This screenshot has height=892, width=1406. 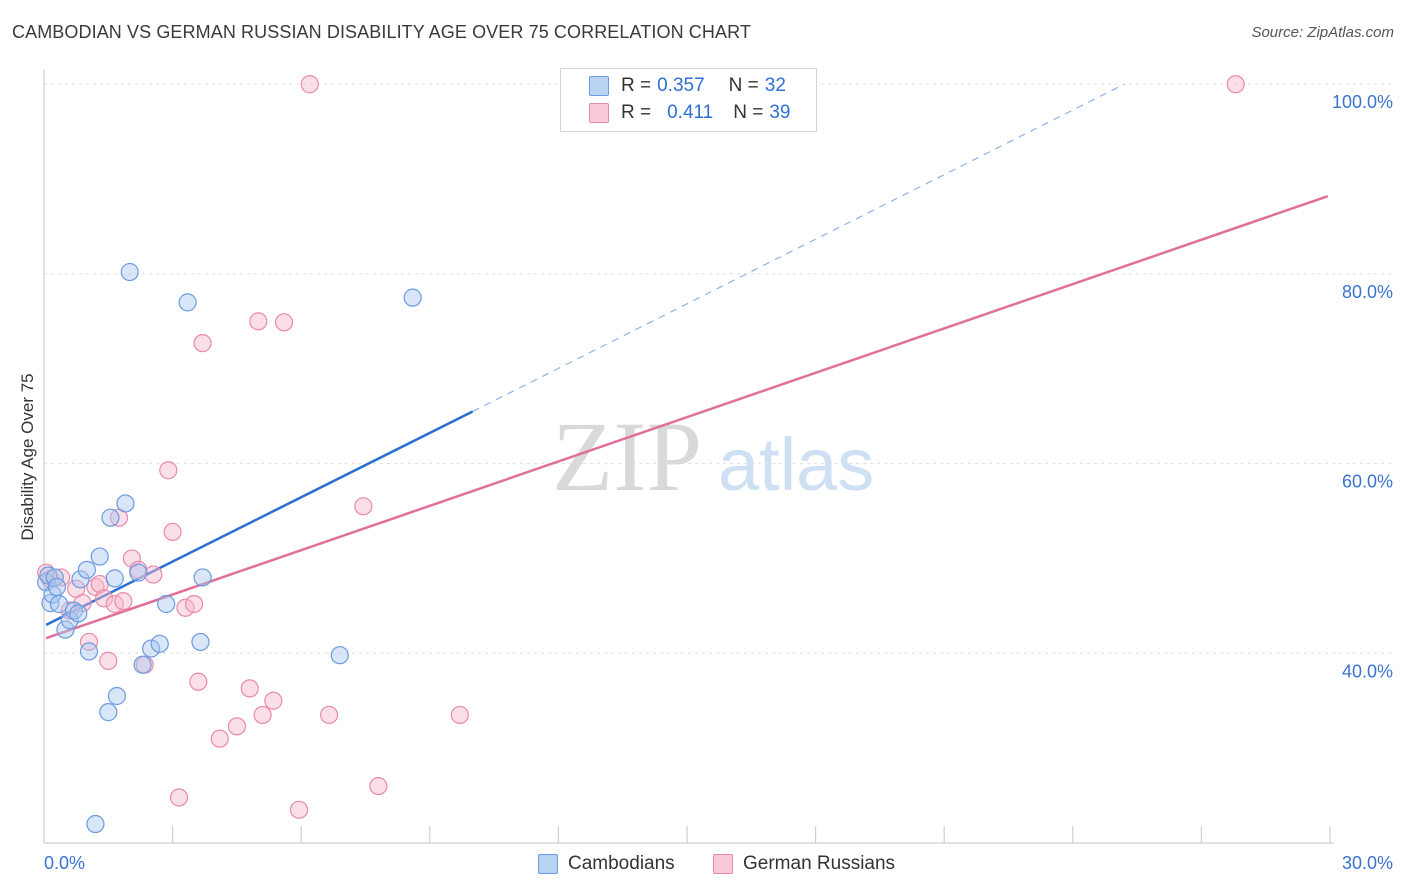 I want to click on bottom-legend-cambodians: Cambodians, so click(x=606, y=864).